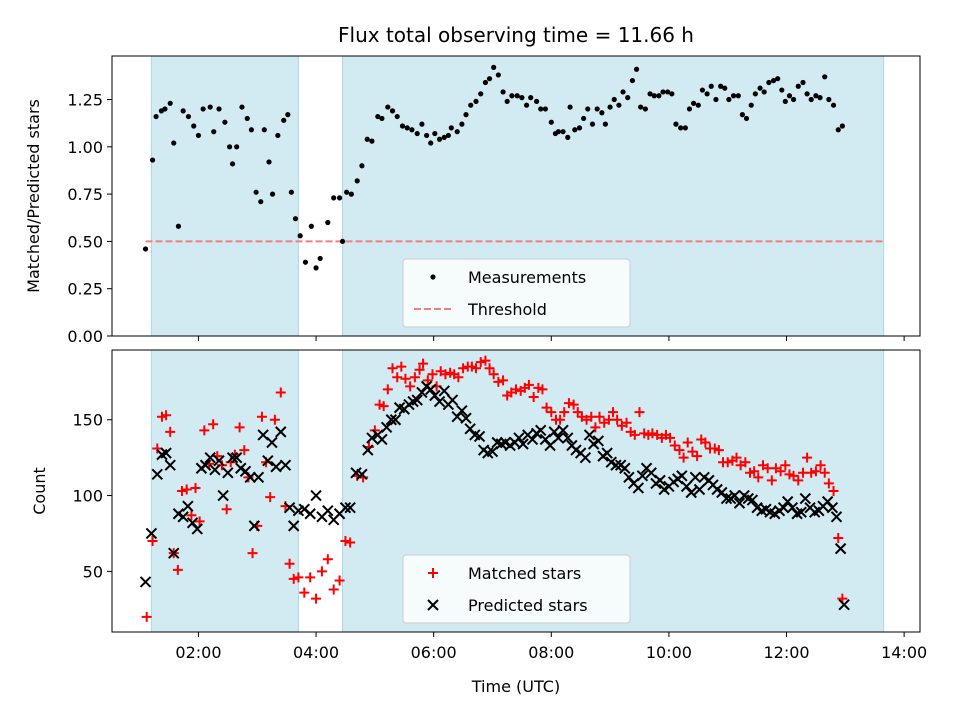 This screenshot has width=960, height=720. What do you see at coordinates (33, 196) in the screenshot?
I see `ratio-panel-y-label: Matched/Predicted stars` at bounding box center [33, 196].